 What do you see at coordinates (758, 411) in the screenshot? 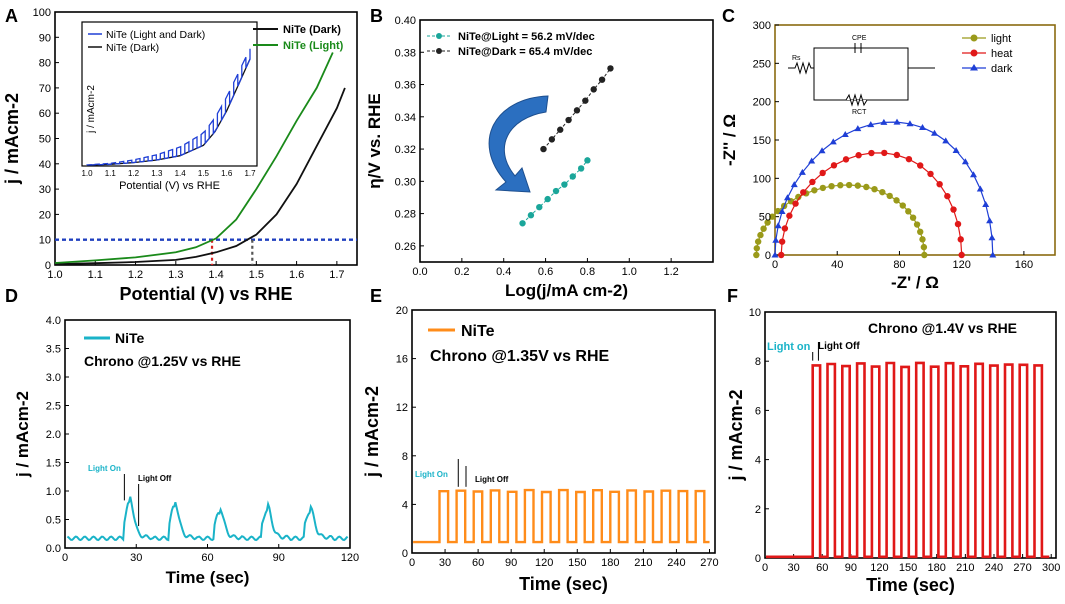
I see `y-tick-label: 6` at bounding box center [758, 411].